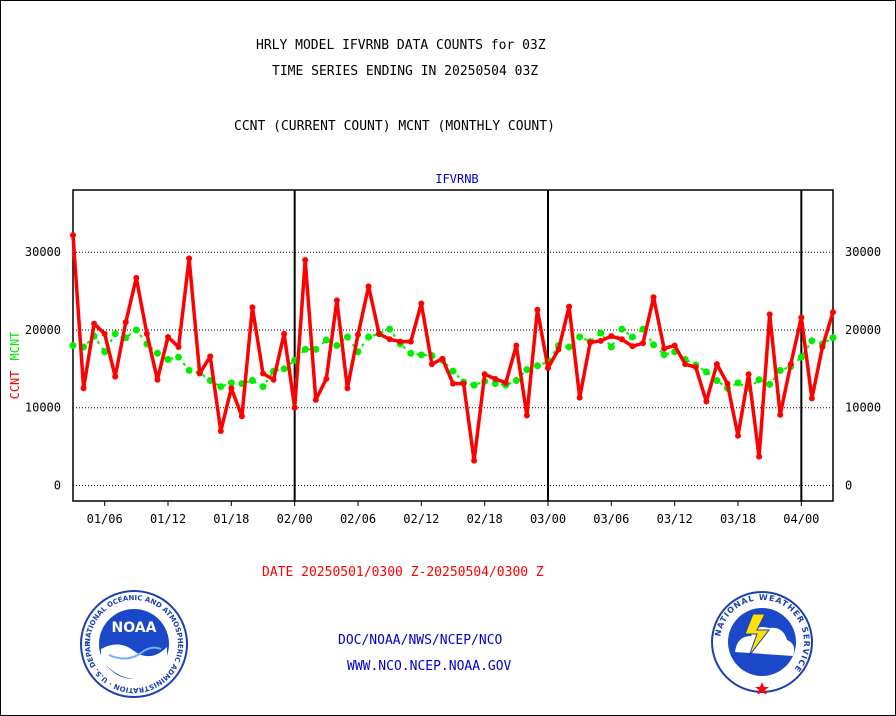  What do you see at coordinates (105, 519) in the screenshot?
I see `x-tick-label: 01/06` at bounding box center [105, 519].